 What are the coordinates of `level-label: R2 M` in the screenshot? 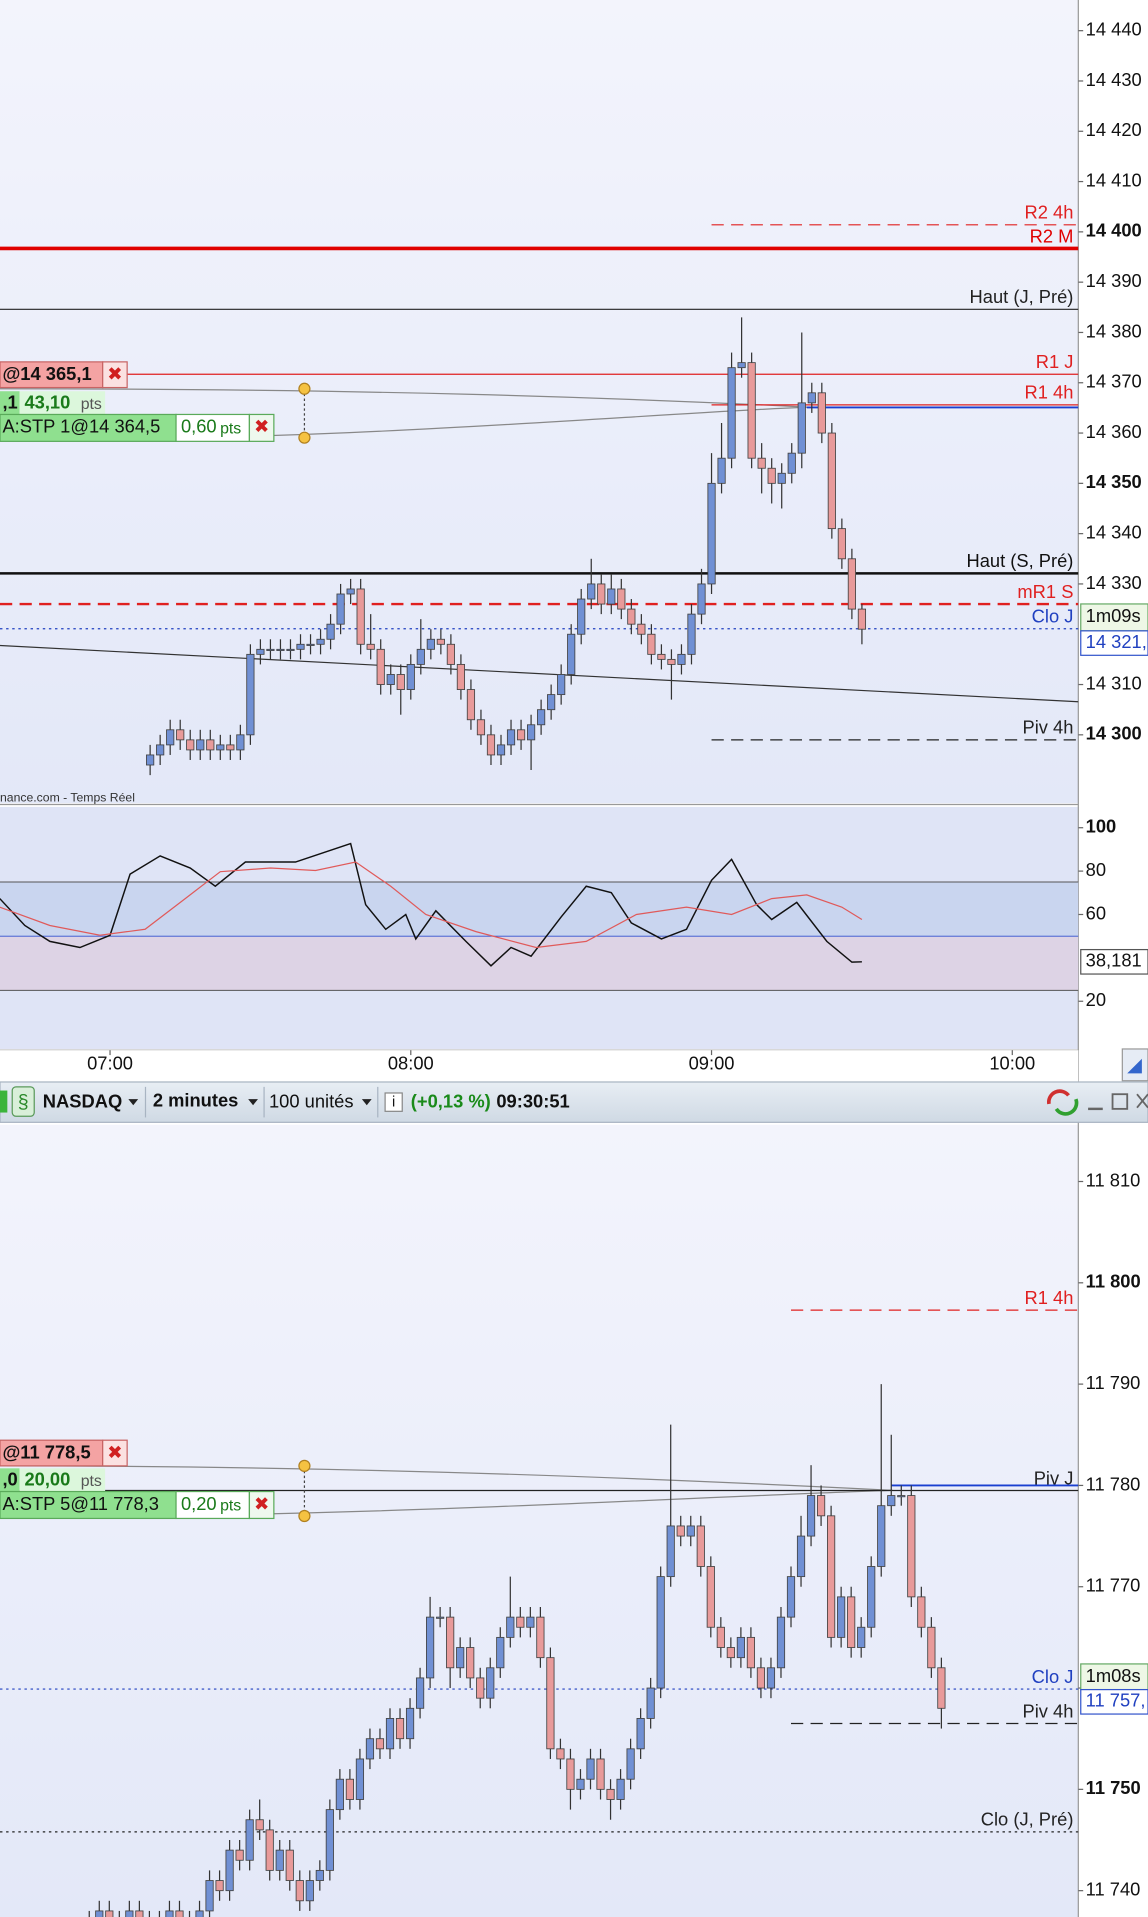 It's located at (1052, 235).